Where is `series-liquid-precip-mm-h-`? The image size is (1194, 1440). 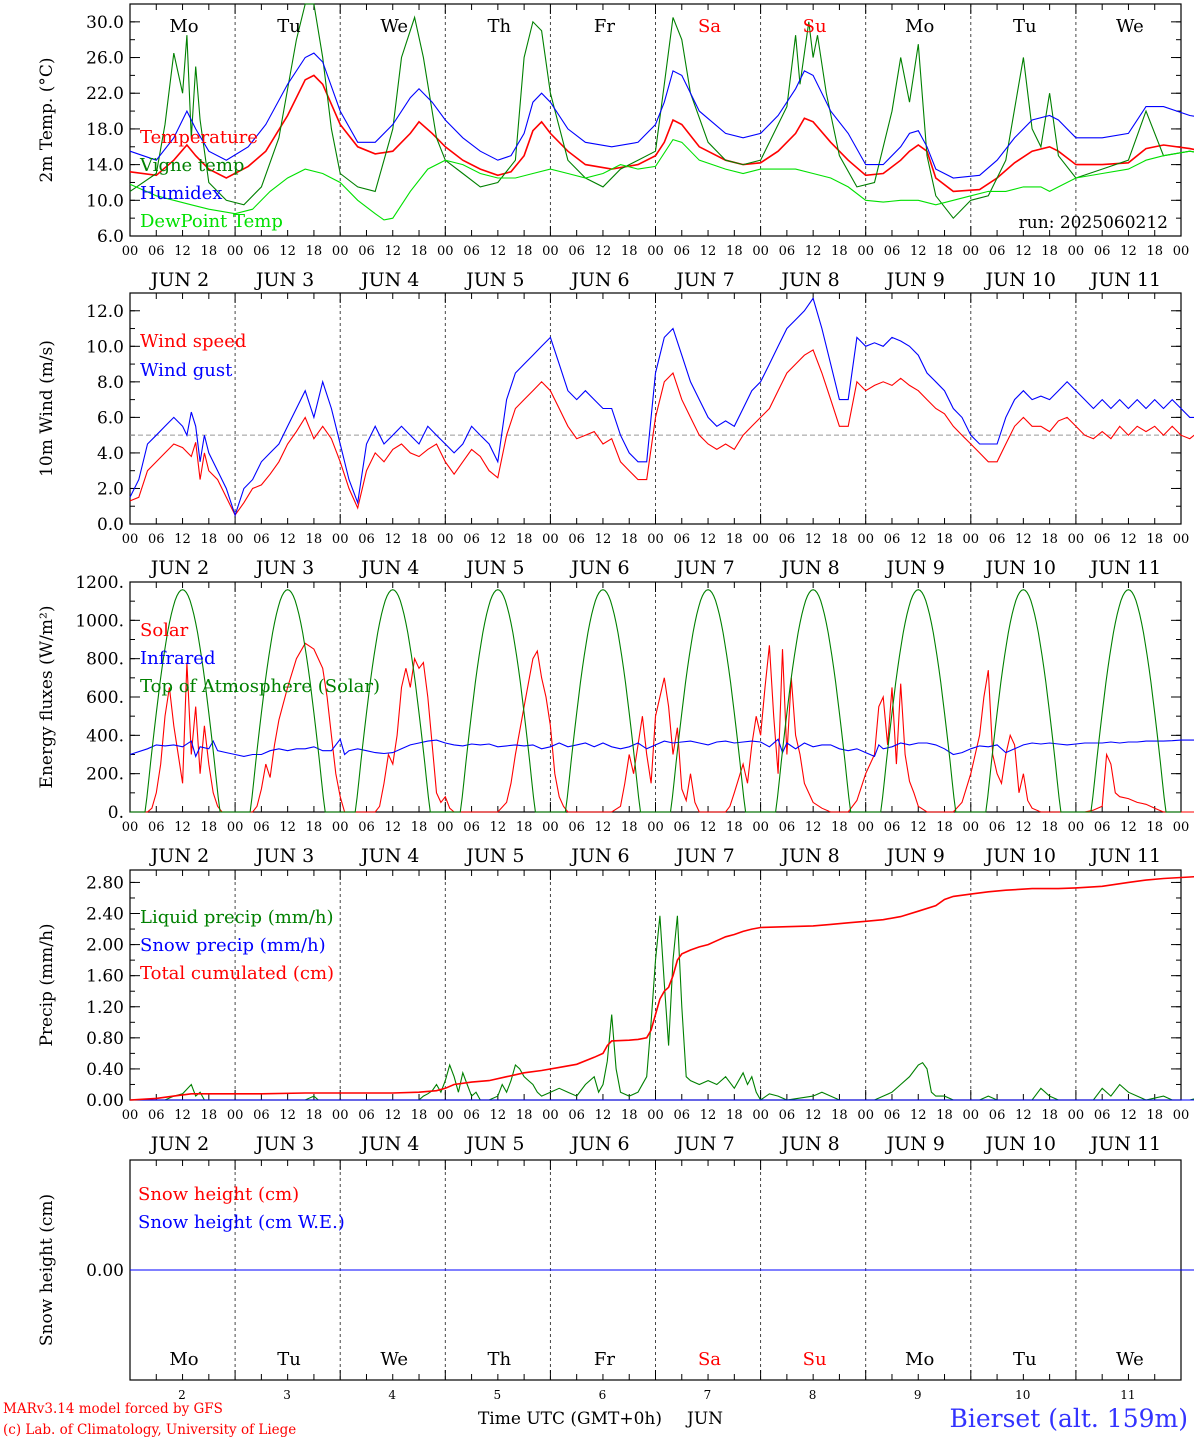 series-liquid-precip-mm-h- is located at coordinates (662, 1008).